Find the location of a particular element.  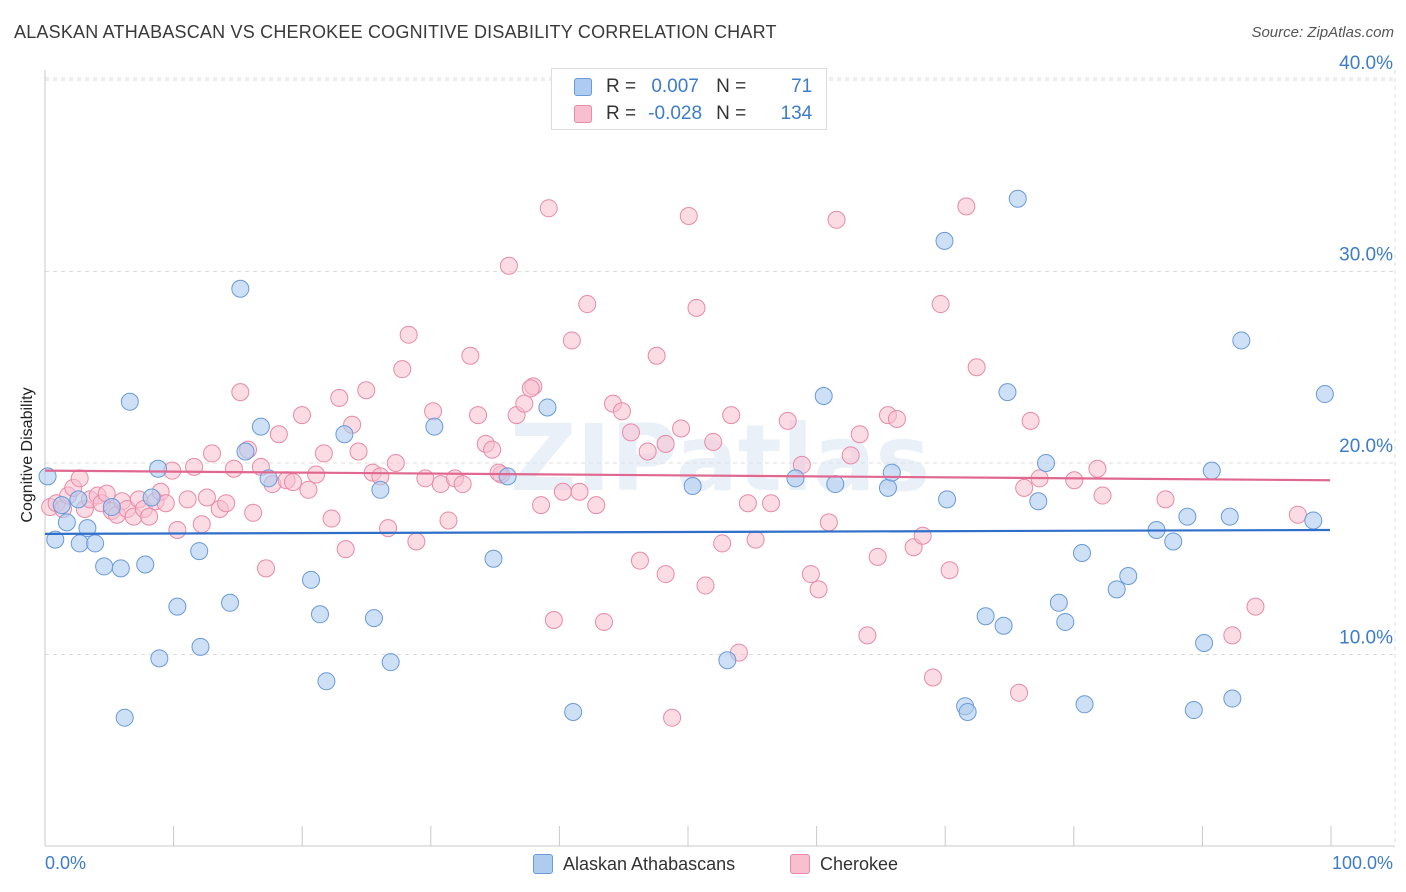

legend-row-cherokee: R = -0.028 N = 134 is located at coordinates (693, 114).